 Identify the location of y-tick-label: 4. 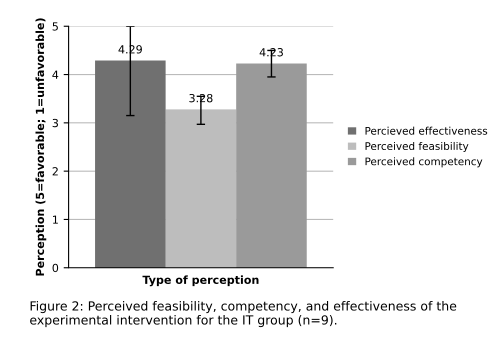
(55, 74).